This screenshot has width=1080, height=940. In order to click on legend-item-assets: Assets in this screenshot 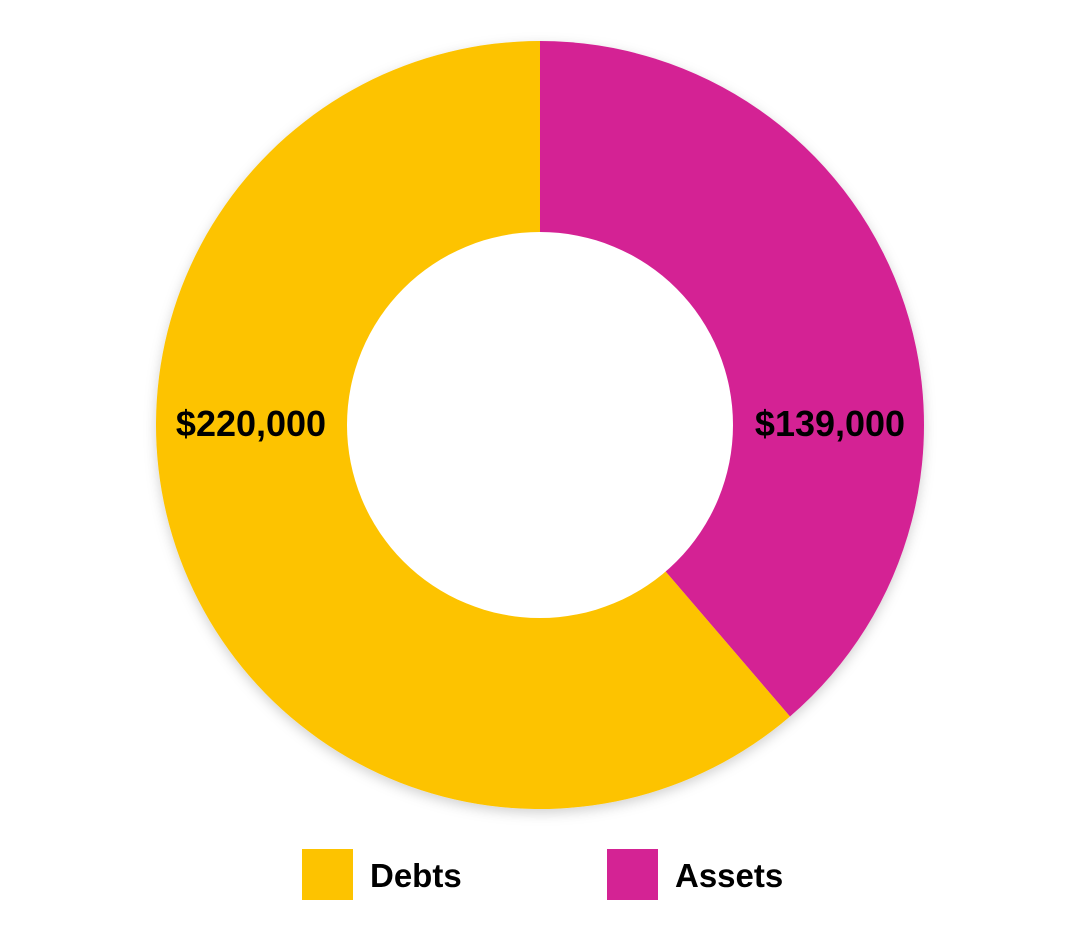, I will do `click(695, 874)`.